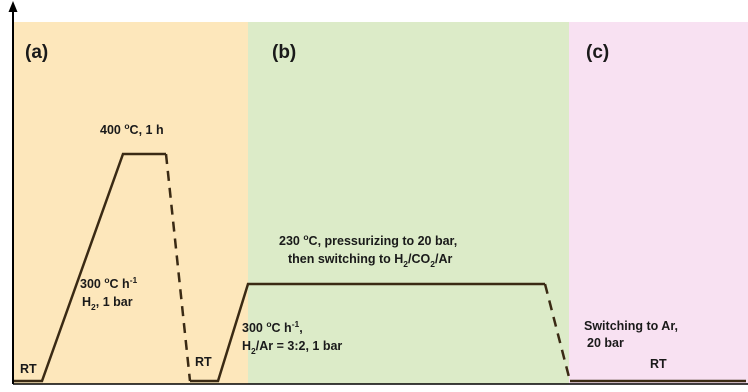 The width and height of the screenshot is (748, 392). What do you see at coordinates (28, 369) in the screenshot?
I see `rt-start-label: RT` at bounding box center [28, 369].